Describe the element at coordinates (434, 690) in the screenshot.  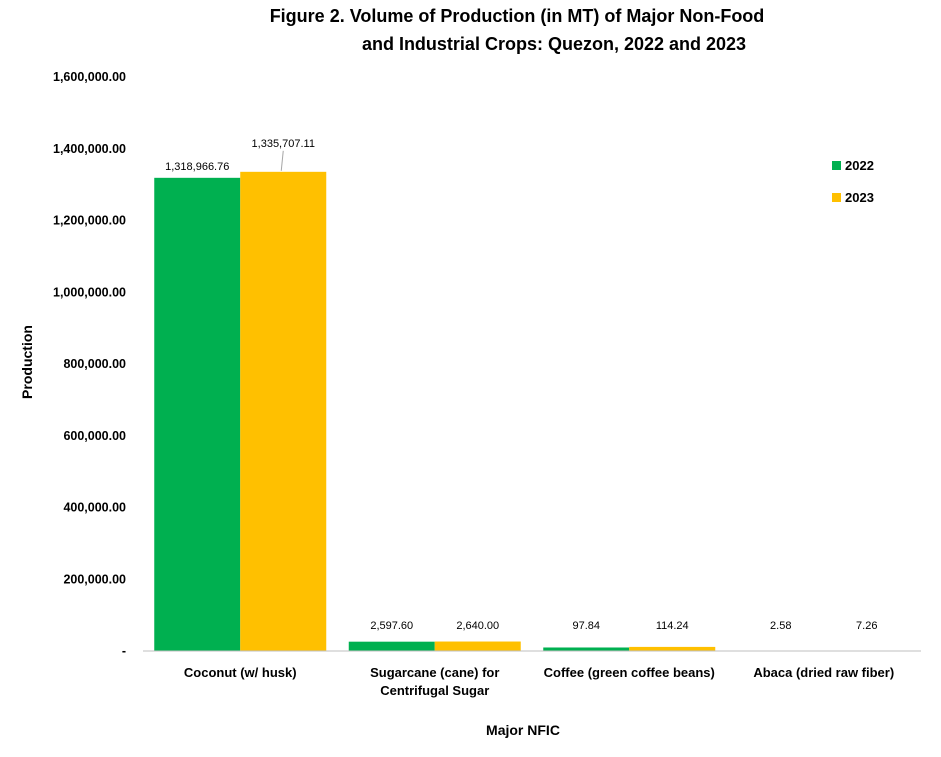
I see `x-tick-label: Centrifugal Sugar` at that location.